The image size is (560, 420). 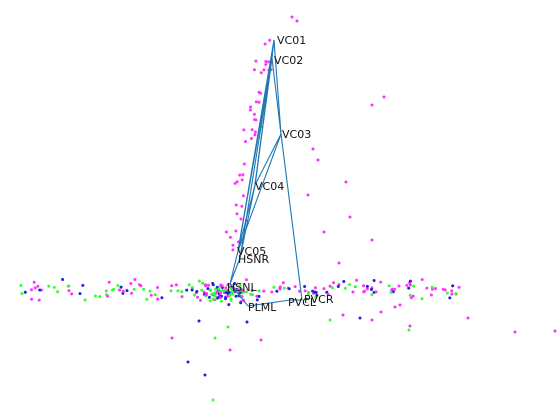 What do you see at coordinates (269, 186) in the screenshot?
I see `node-label-vc04: VC04` at bounding box center [269, 186].